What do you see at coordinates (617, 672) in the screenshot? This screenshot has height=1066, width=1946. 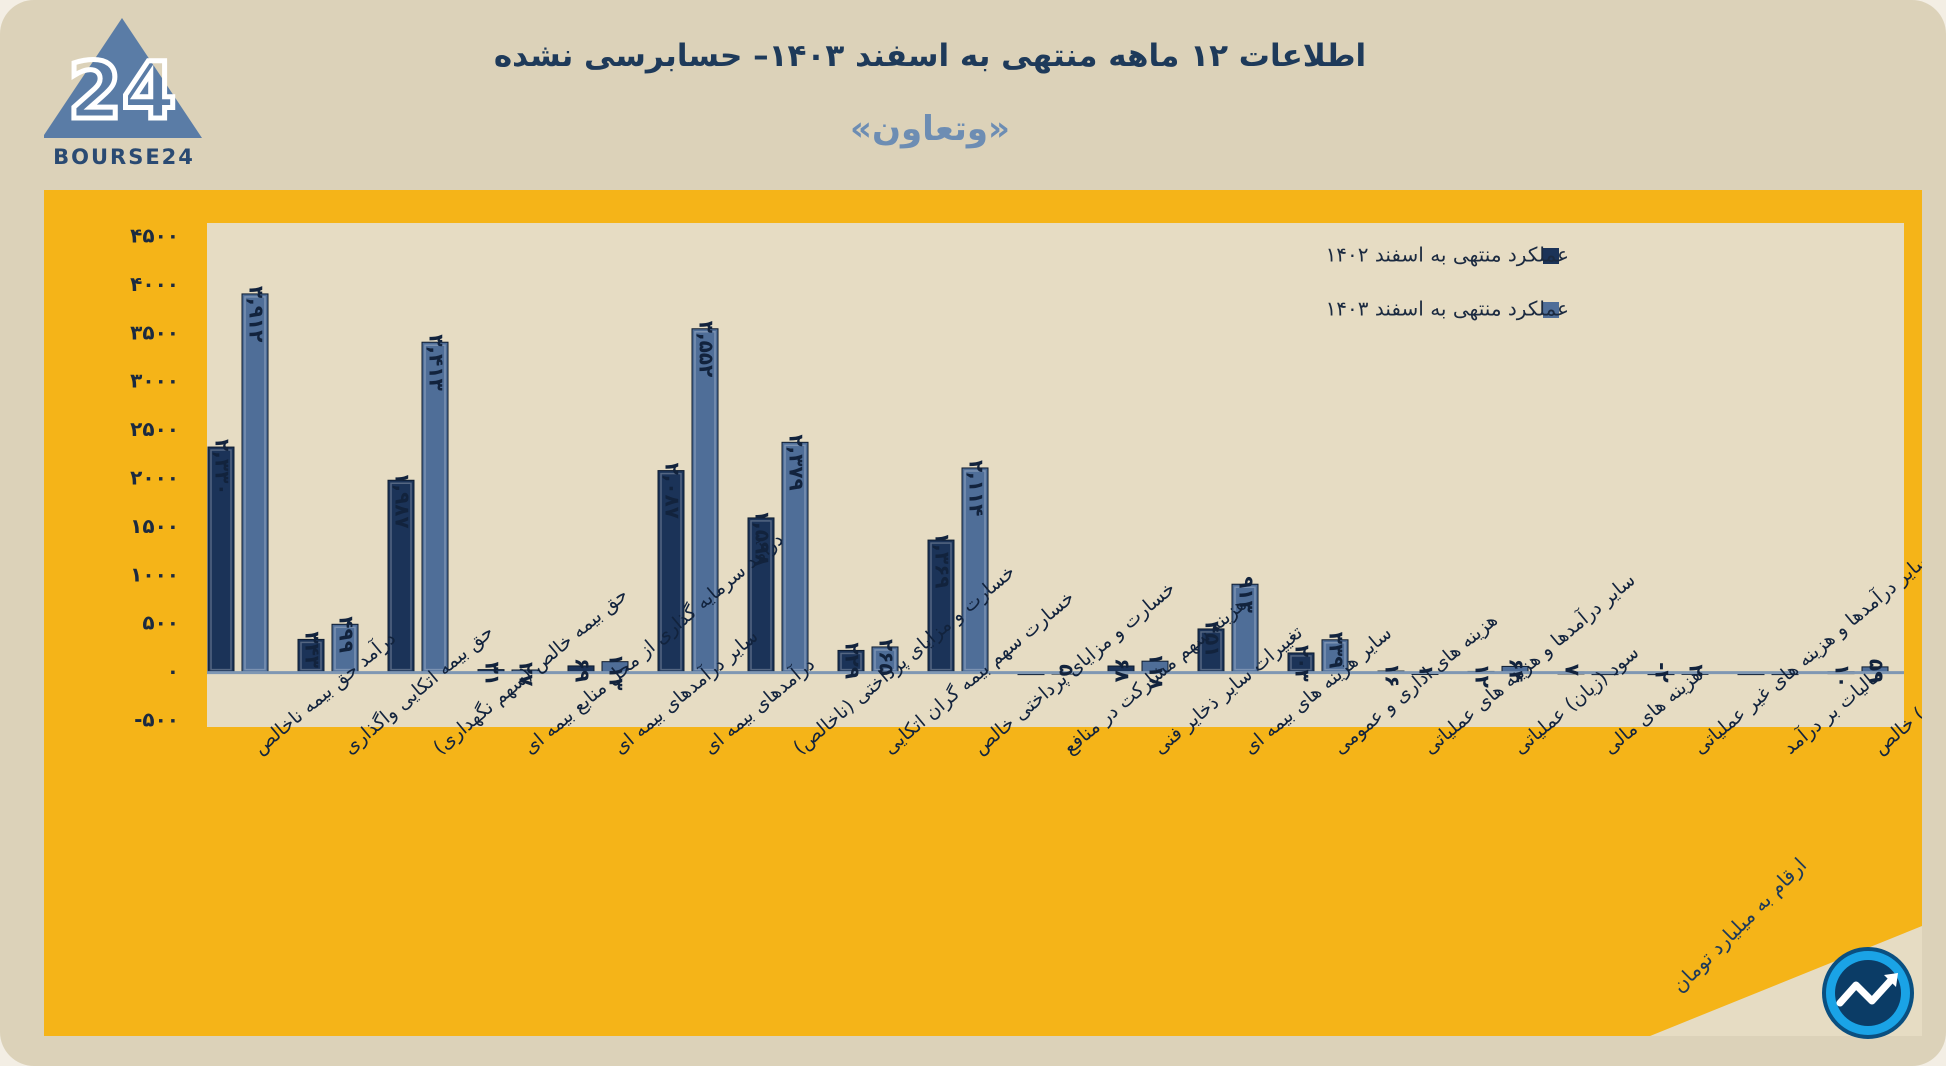 I see `data-label: ۱۱۳` at bounding box center [617, 672].